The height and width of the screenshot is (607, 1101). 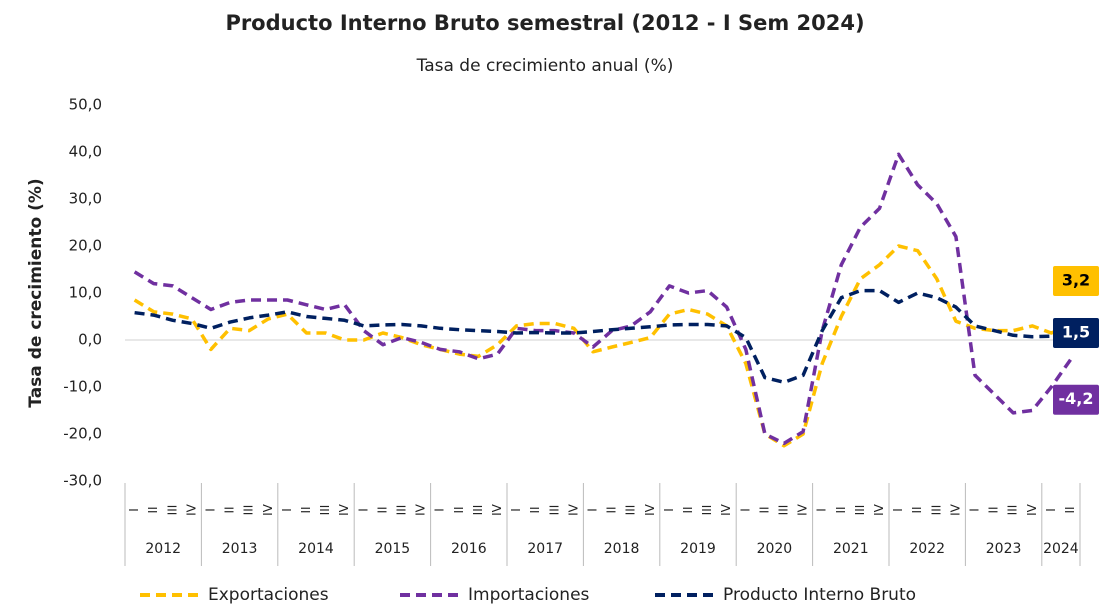 I want to click on y-tick-label: 10,0, so click(x=85, y=293).